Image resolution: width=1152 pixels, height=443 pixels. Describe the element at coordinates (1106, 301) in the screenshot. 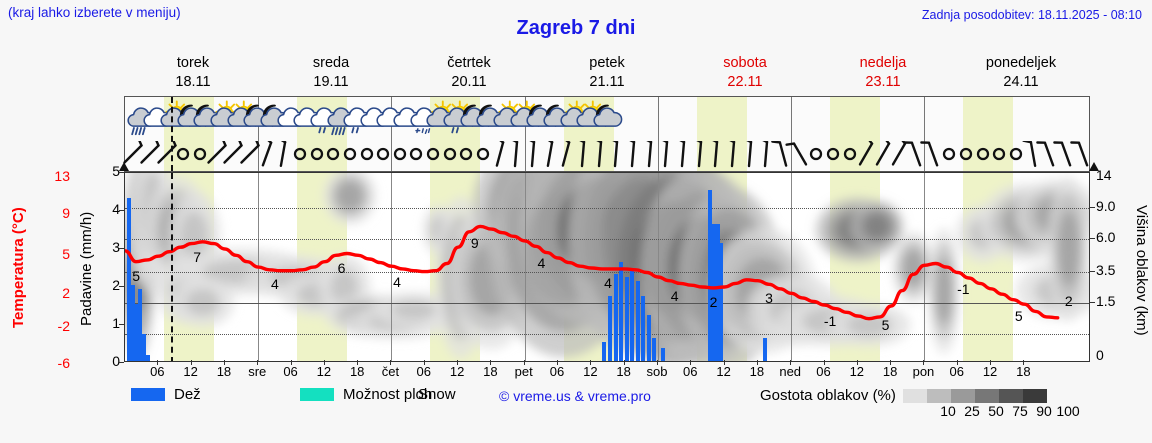

I see `cloud-height-tick: 1.5` at that location.